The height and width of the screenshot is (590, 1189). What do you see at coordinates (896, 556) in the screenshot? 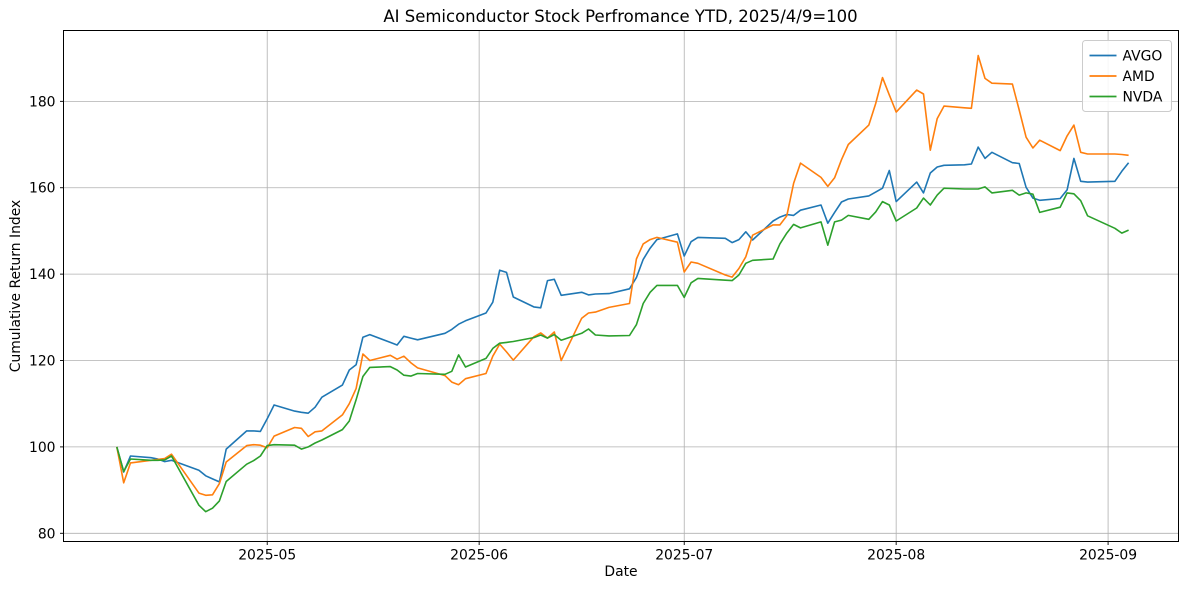
I see `x-tick-label: 2025-08` at bounding box center [896, 556].